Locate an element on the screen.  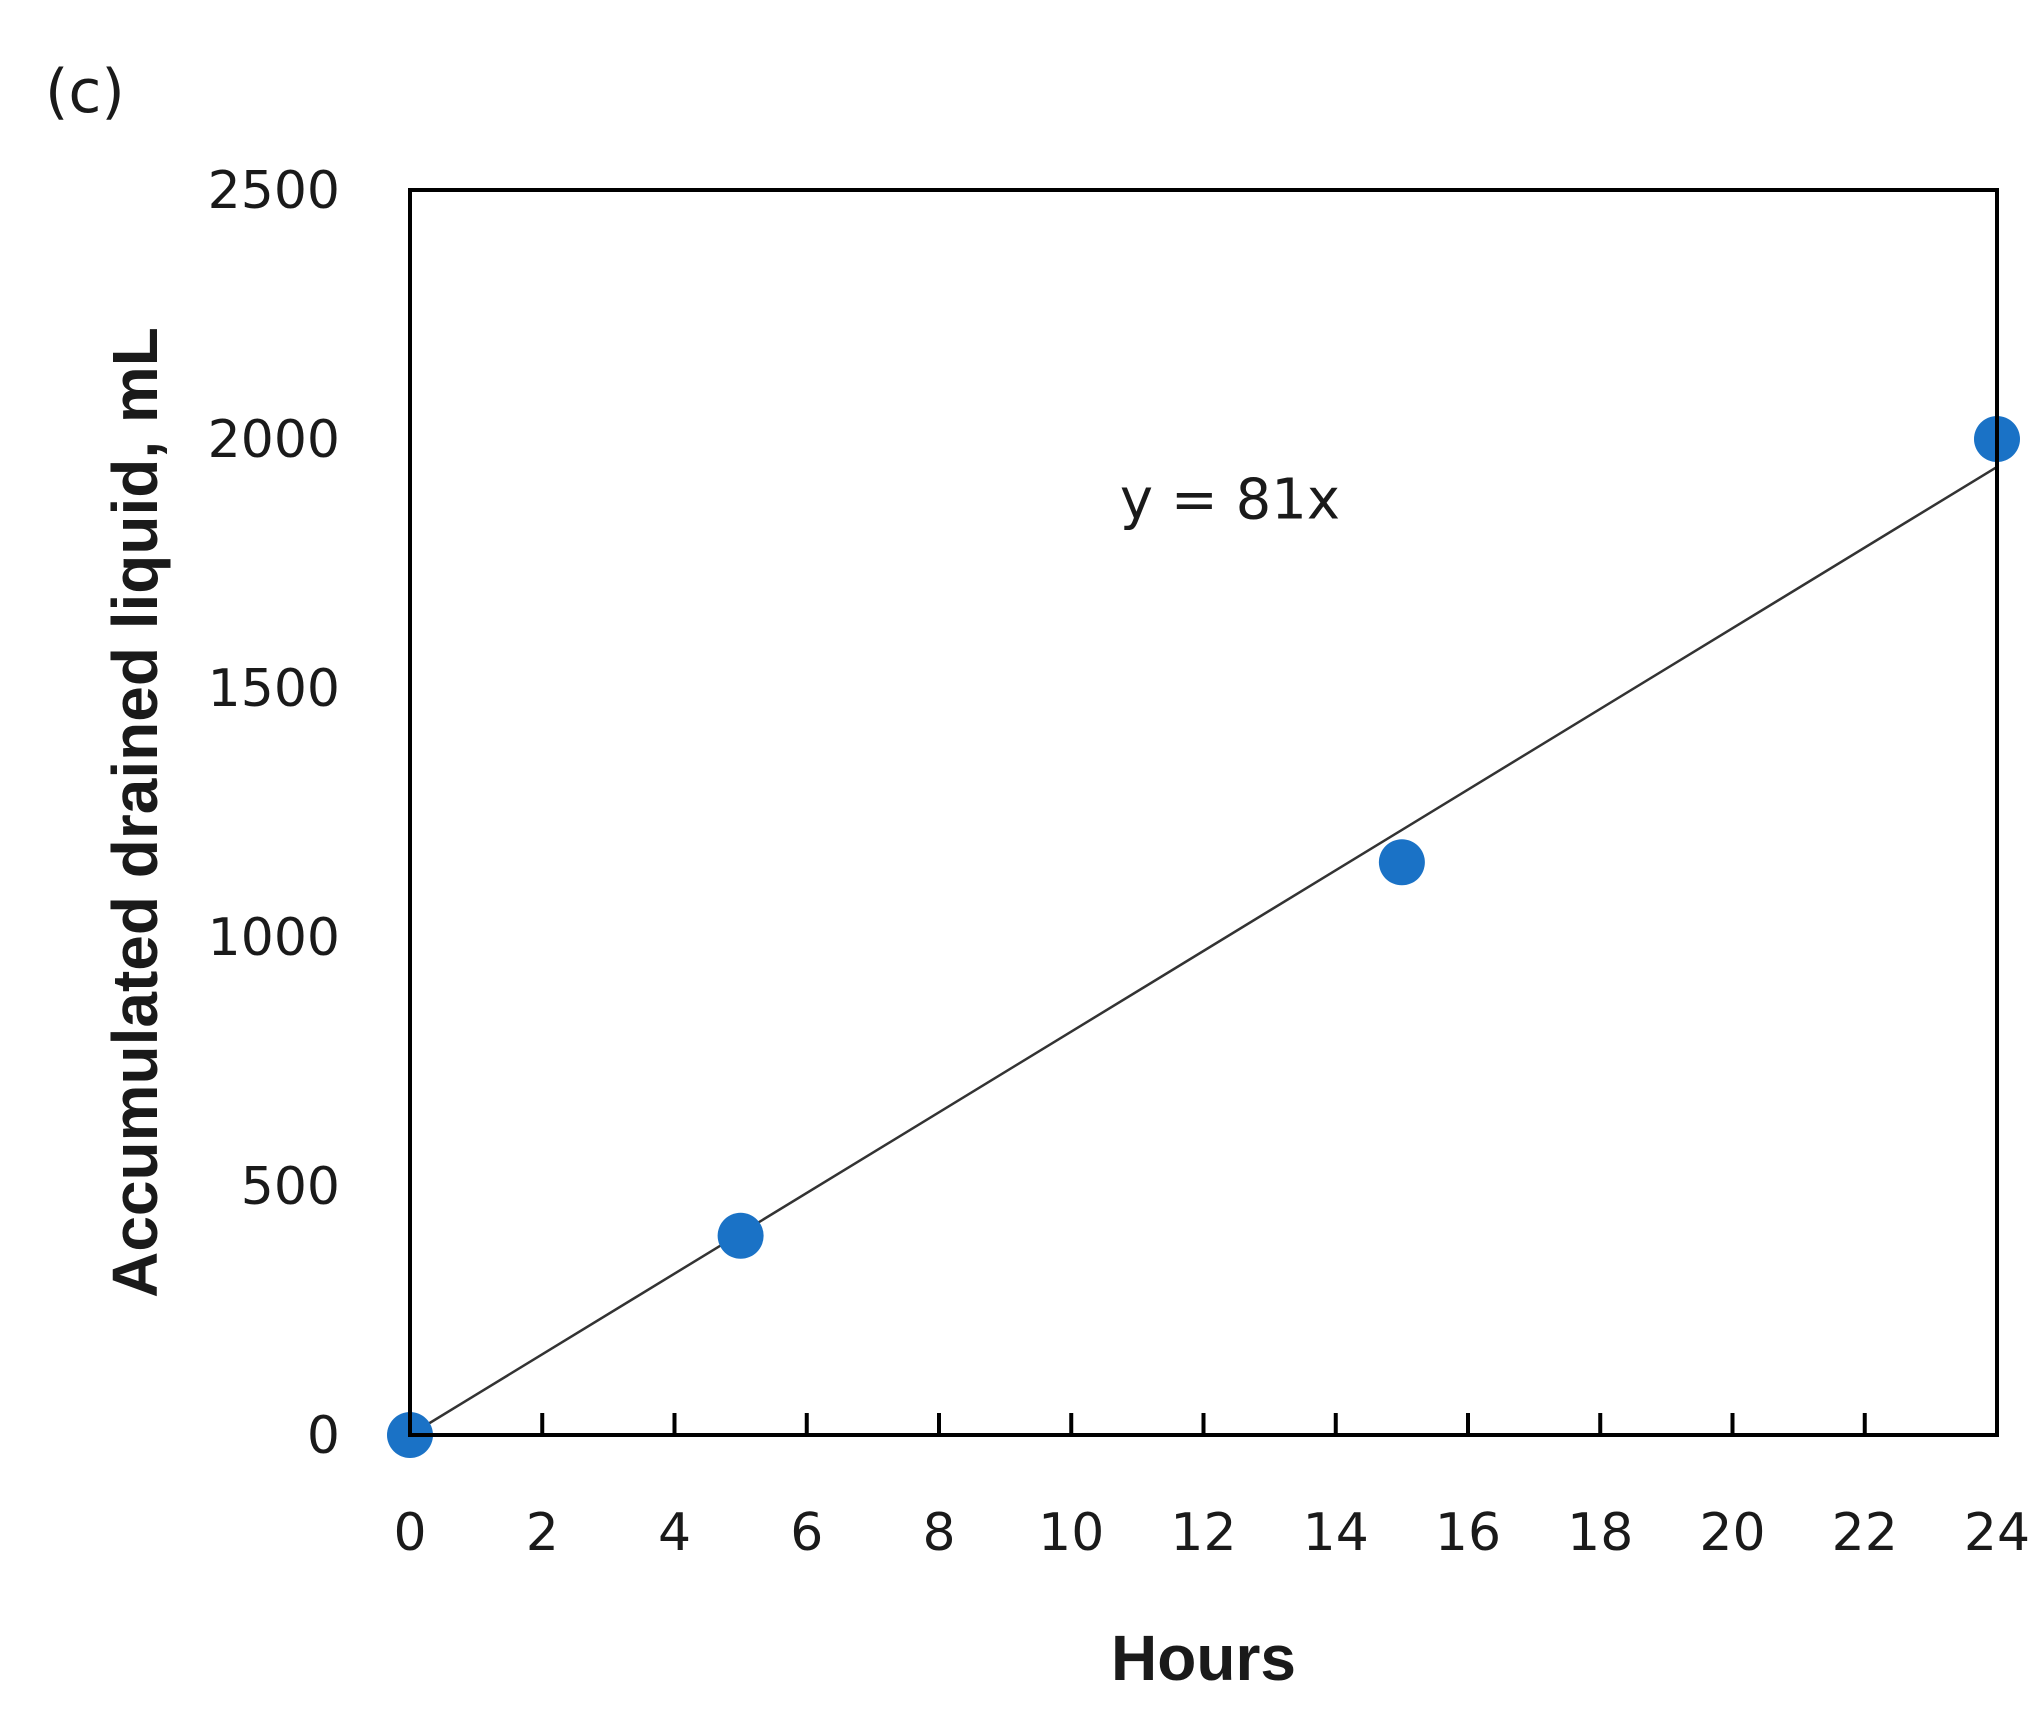
x-tick-label: 2 is located at coordinates (542, 1533).